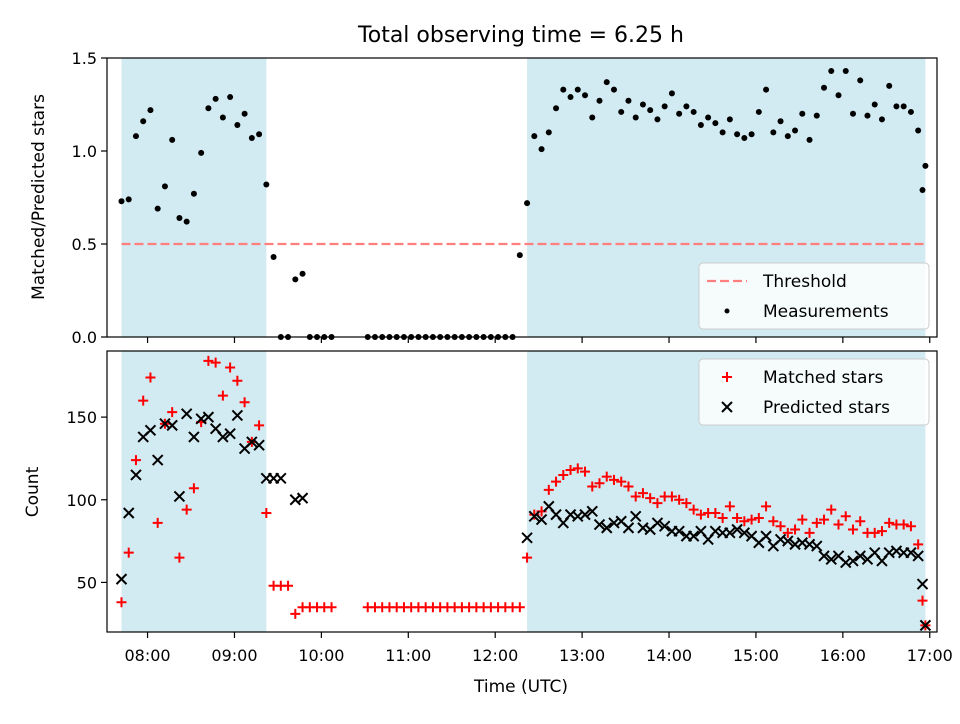  What do you see at coordinates (84, 151) in the screenshot?
I see `y-tick-label: 1.0` at bounding box center [84, 151].